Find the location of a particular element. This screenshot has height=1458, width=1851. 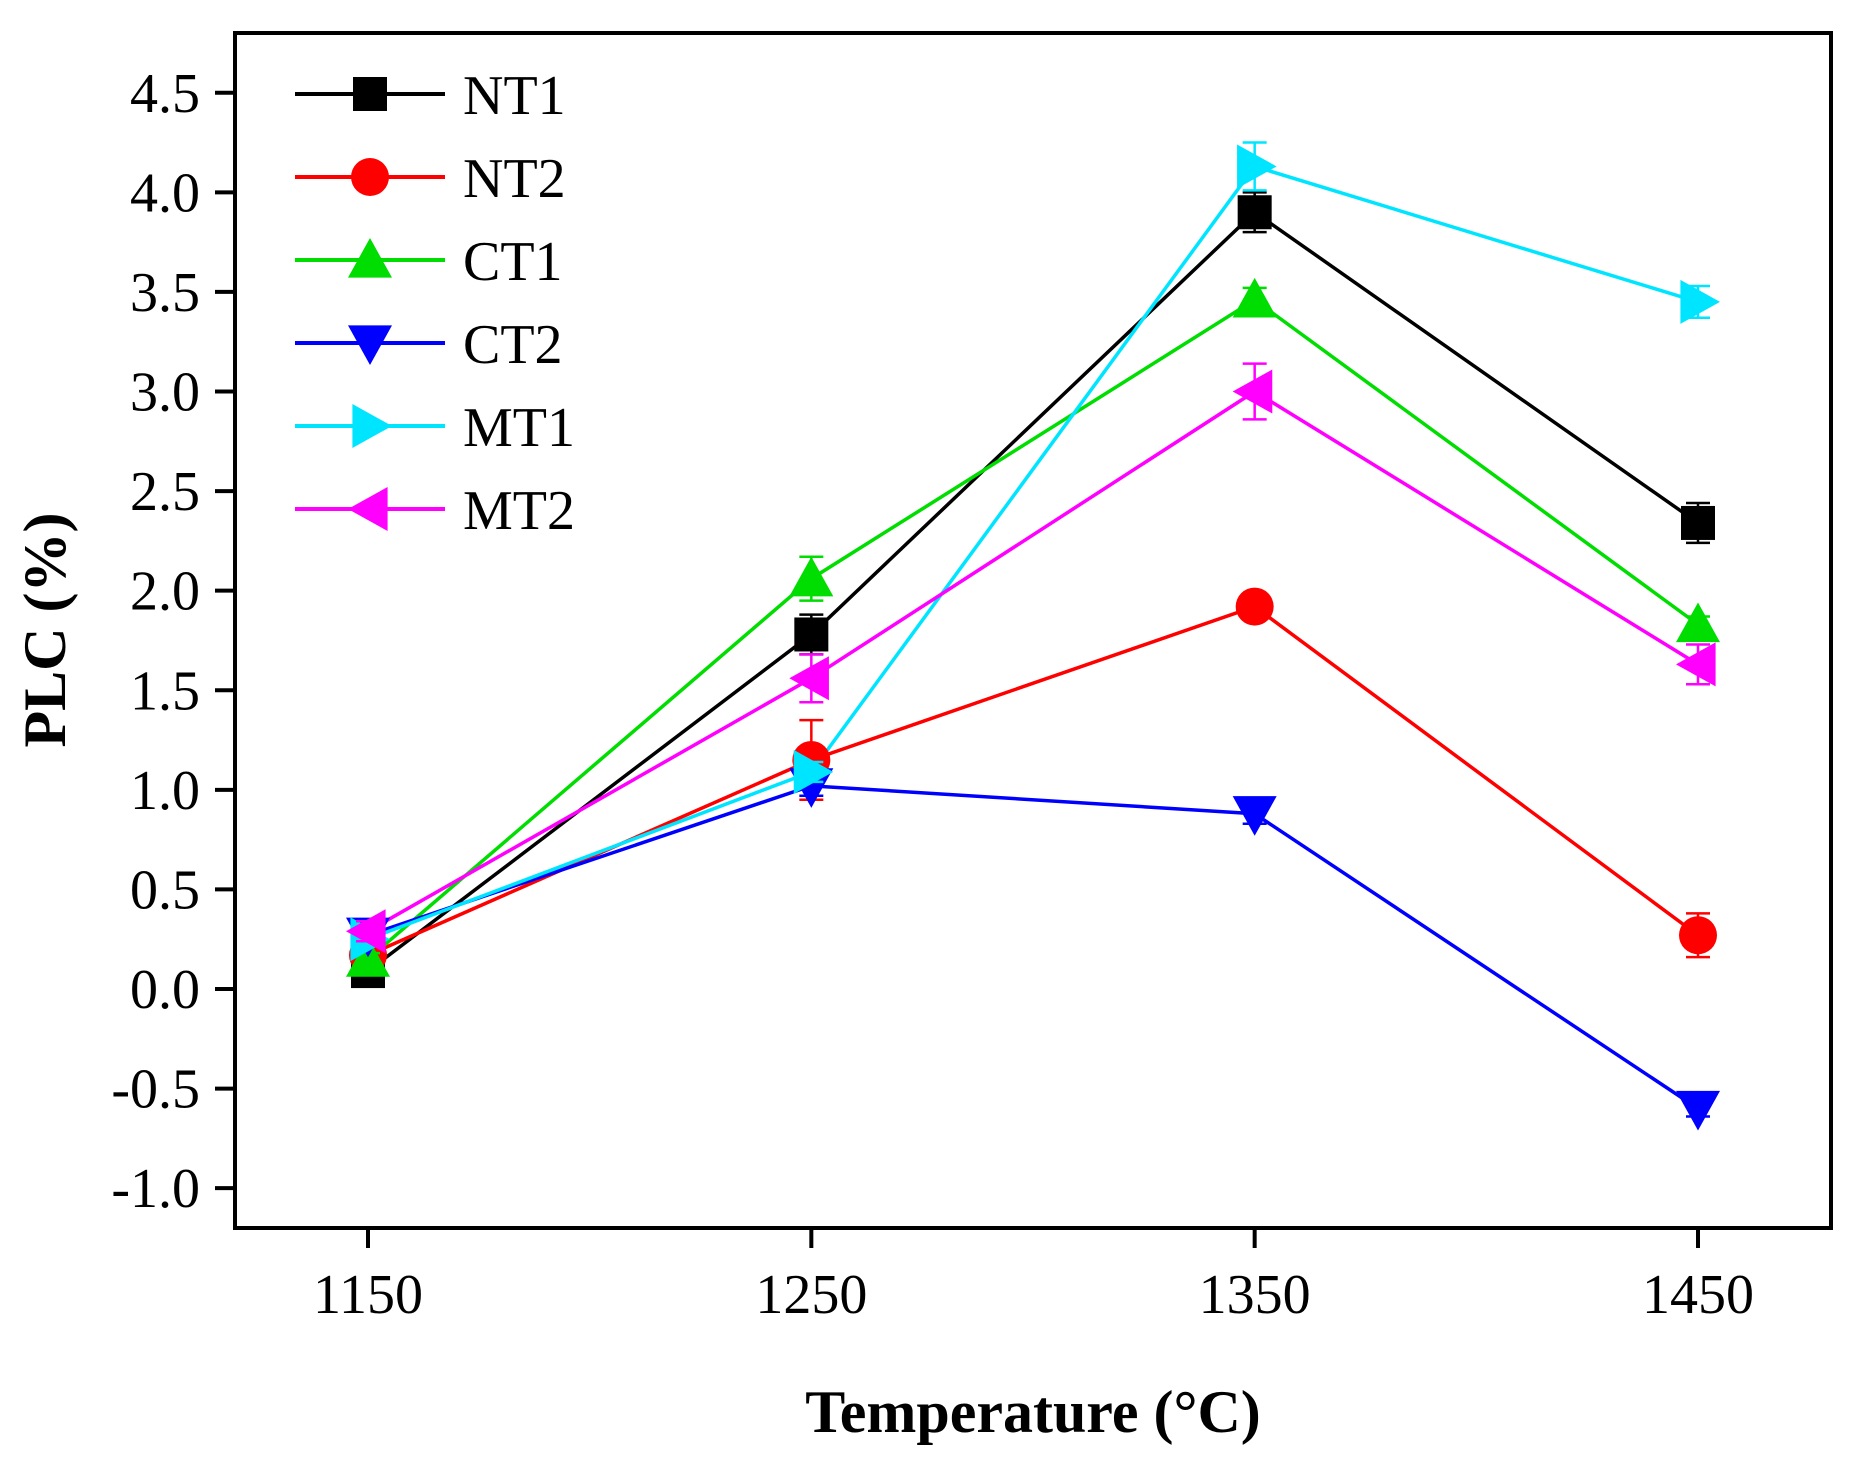

y-tick-label--0.5: -0.5 is located at coordinates (155, 1090).